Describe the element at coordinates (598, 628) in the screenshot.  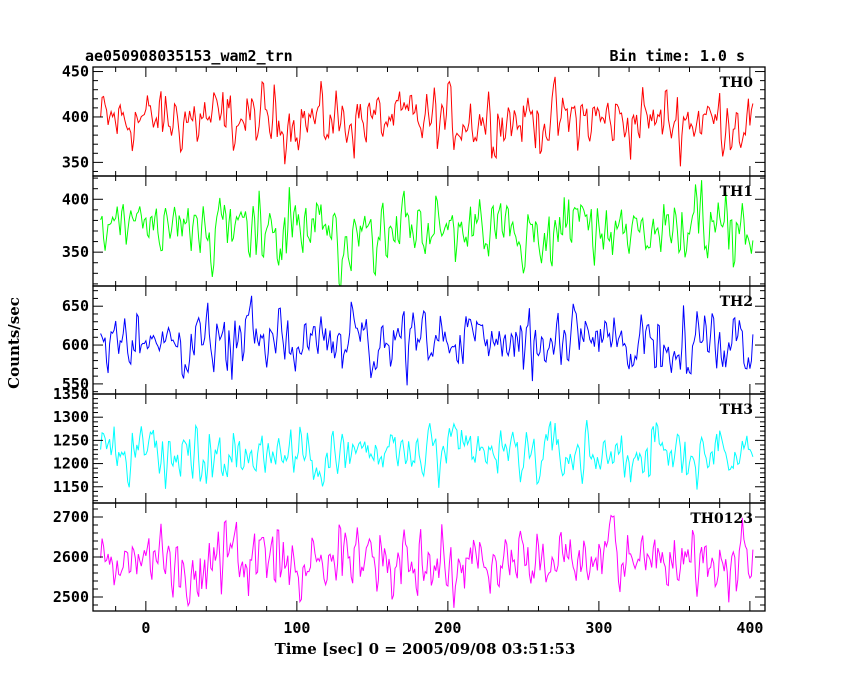
I see `x-tick-label: 300` at that location.